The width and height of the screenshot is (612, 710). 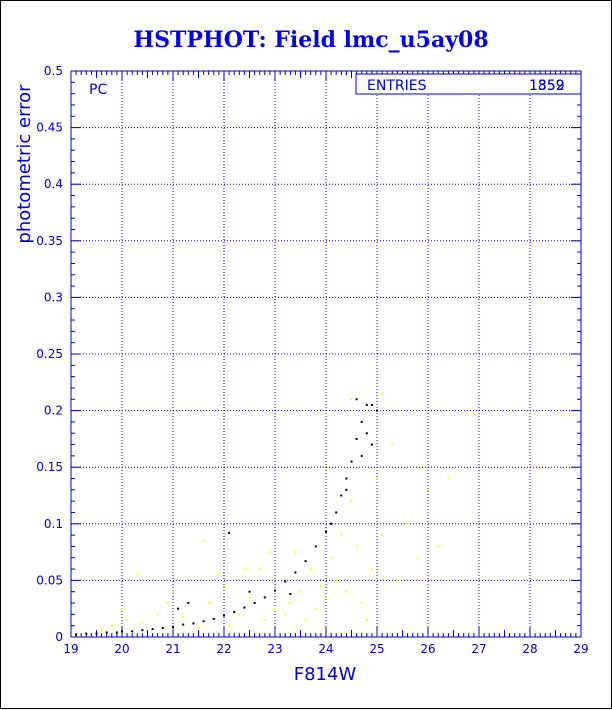 What do you see at coordinates (59, 637) in the screenshot?
I see `y-tick-label: 0` at bounding box center [59, 637].